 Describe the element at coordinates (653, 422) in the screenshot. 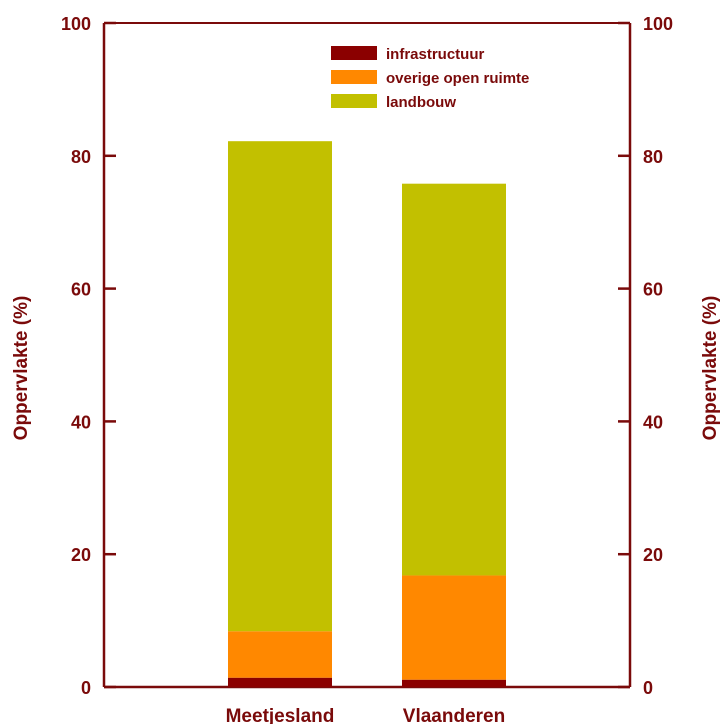

I see `right-y-tick-label: 40` at that location.